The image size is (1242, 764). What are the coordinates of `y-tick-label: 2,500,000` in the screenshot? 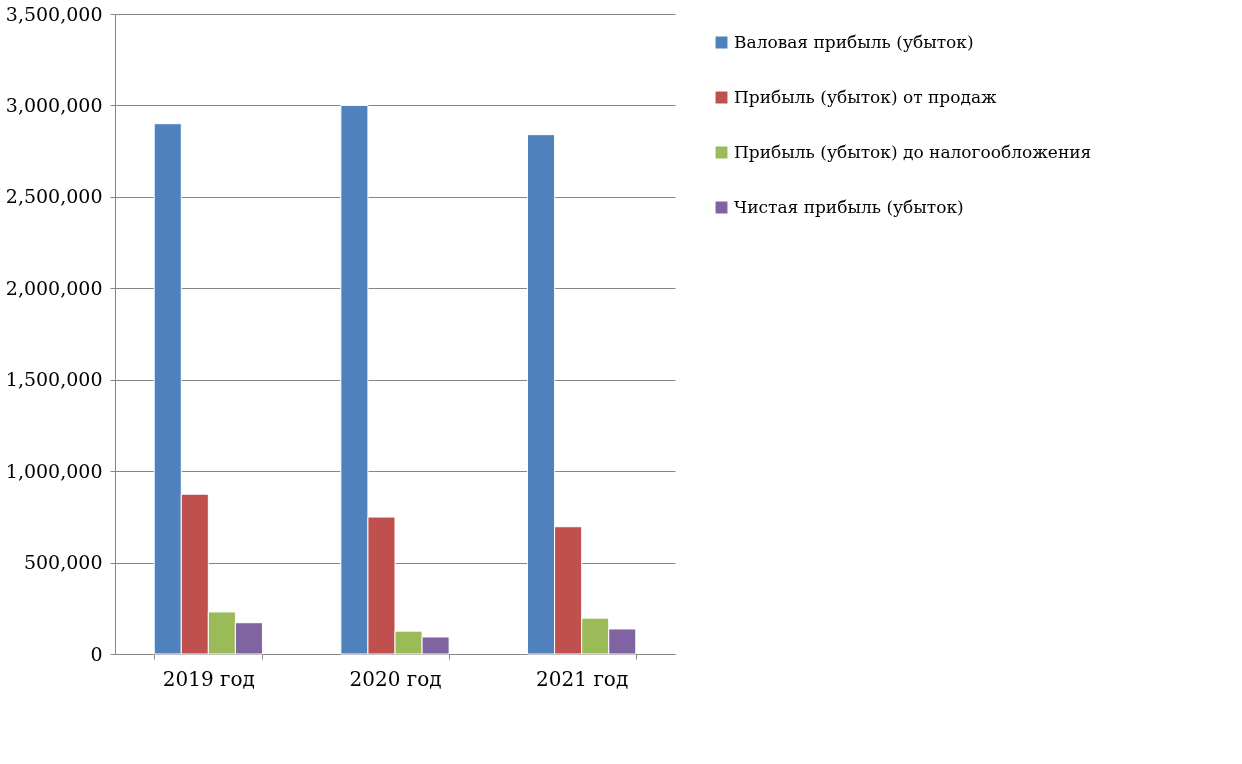 It's located at (54, 196).